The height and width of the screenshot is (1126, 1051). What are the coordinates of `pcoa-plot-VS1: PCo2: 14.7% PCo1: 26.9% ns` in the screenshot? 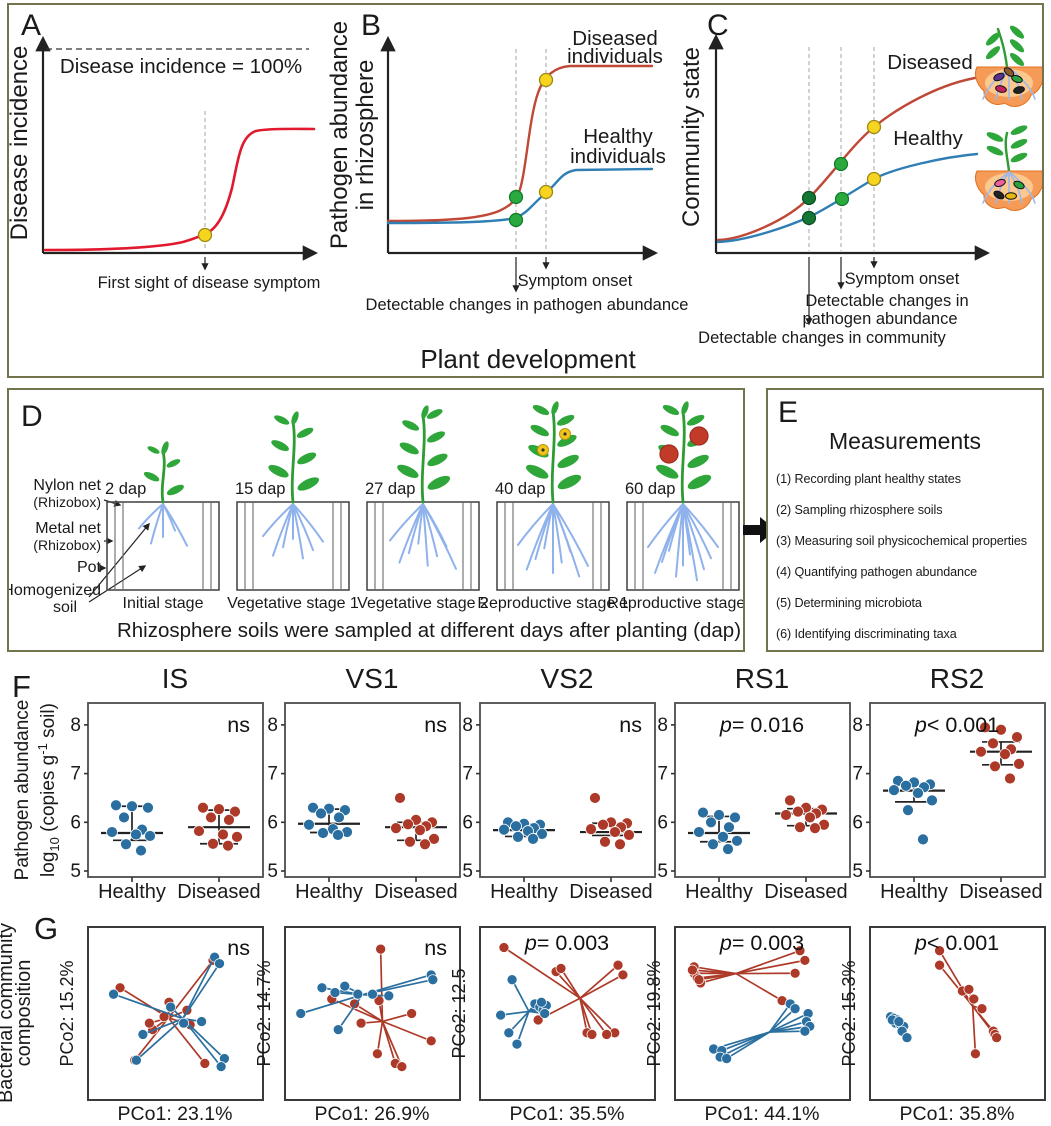 It's located at (357, 1025).